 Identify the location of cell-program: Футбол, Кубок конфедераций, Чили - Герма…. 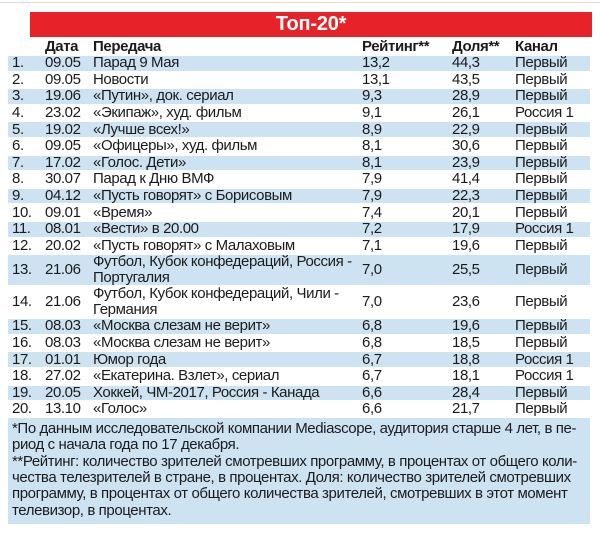
(216, 302).